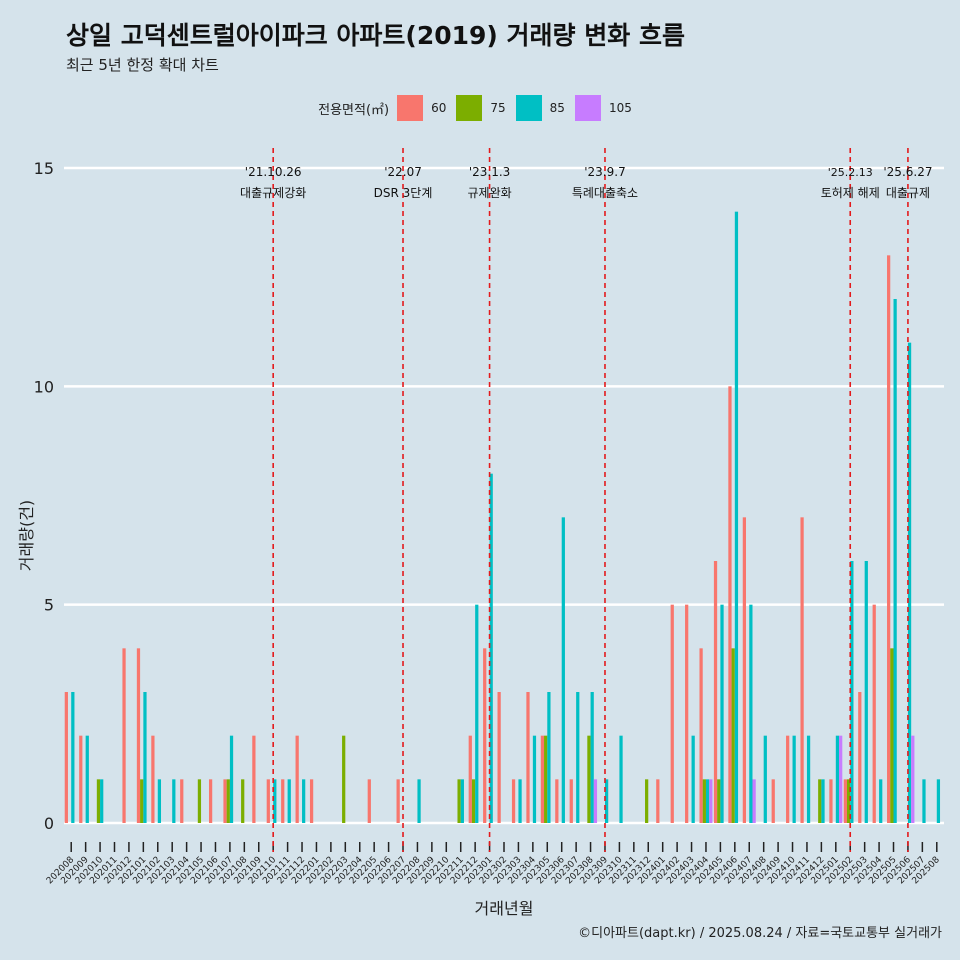 The image size is (960, 960). What do you see at coordinates (439, 108) in the screenshot?
I see `legend-label-60: 60` at bounding box center [439, 108].